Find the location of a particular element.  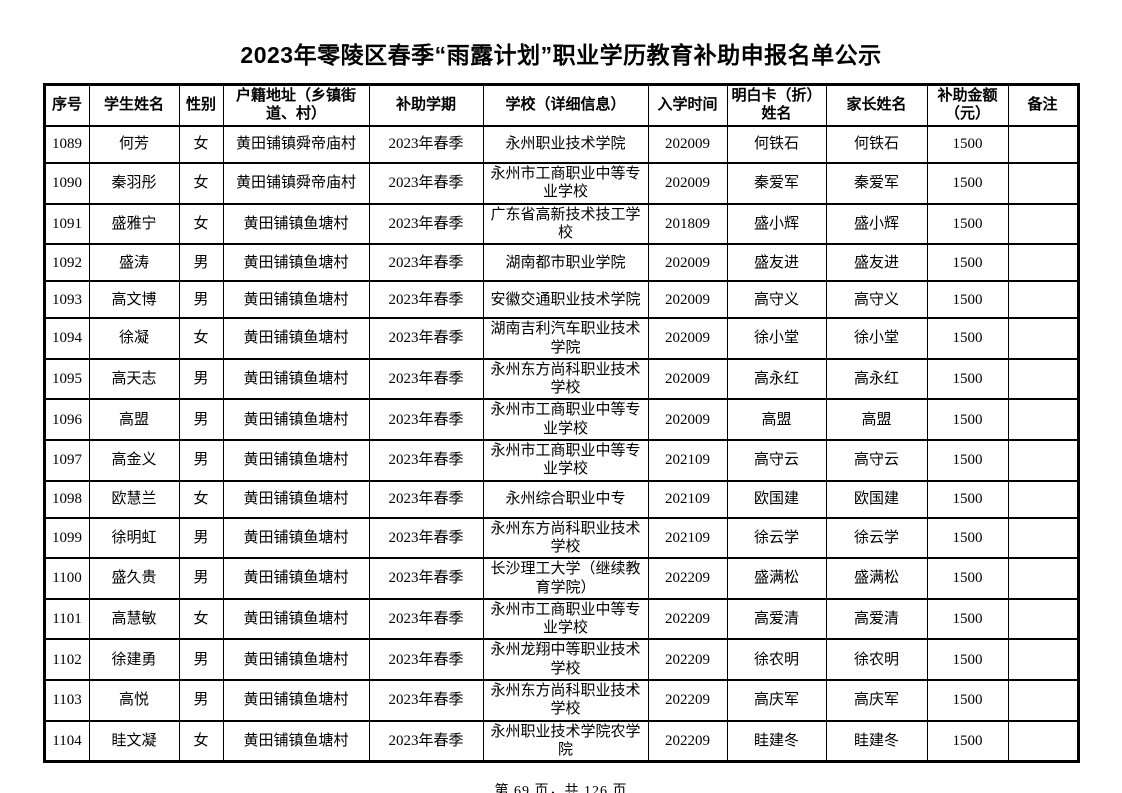

table-cell: 1098 is located at coordinates (66, 499).